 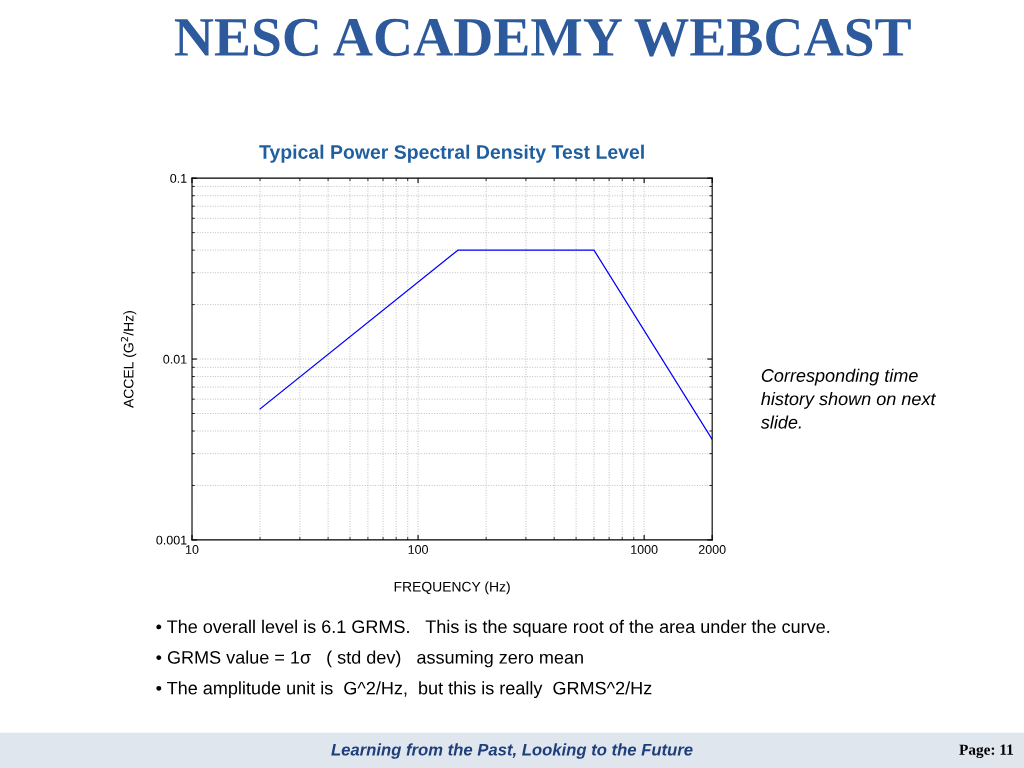 What do you see at coordinates (512, 751) in the screenshot?
I see `text: Learning from the Past, Looking to the Future` at bounding box center [512, 751].